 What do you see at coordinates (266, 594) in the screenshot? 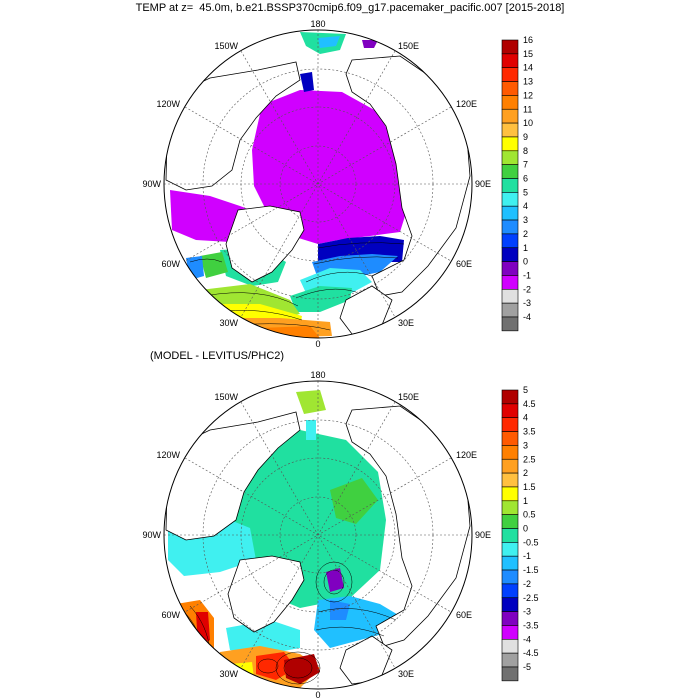
I see `greenland-land-diff` at bounding box center [266, 594].